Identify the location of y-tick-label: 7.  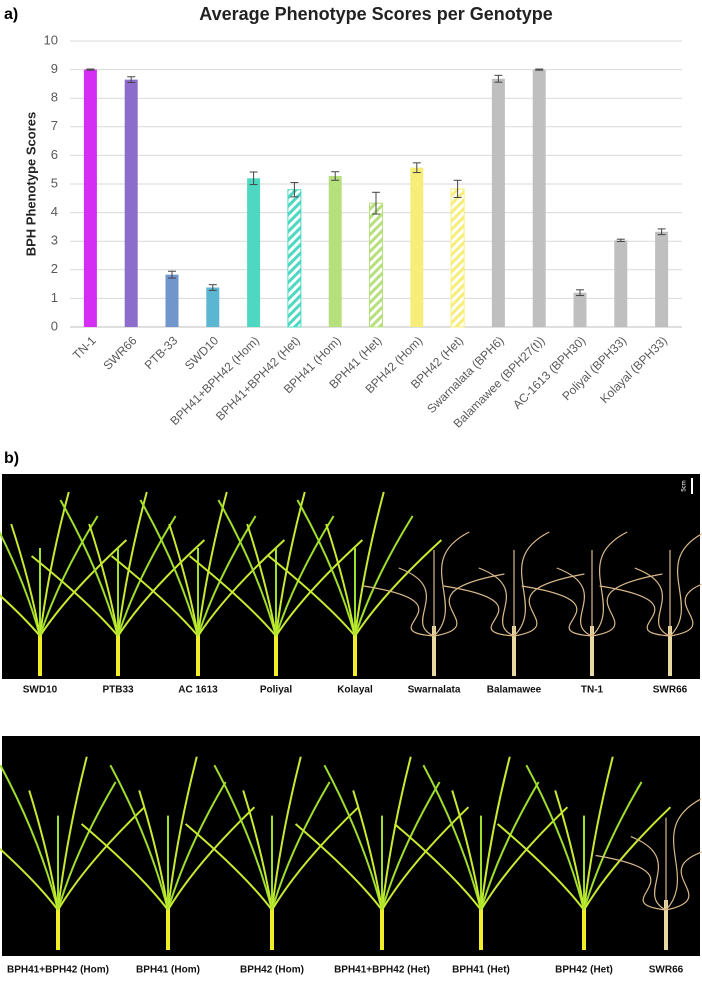
(54, 125).